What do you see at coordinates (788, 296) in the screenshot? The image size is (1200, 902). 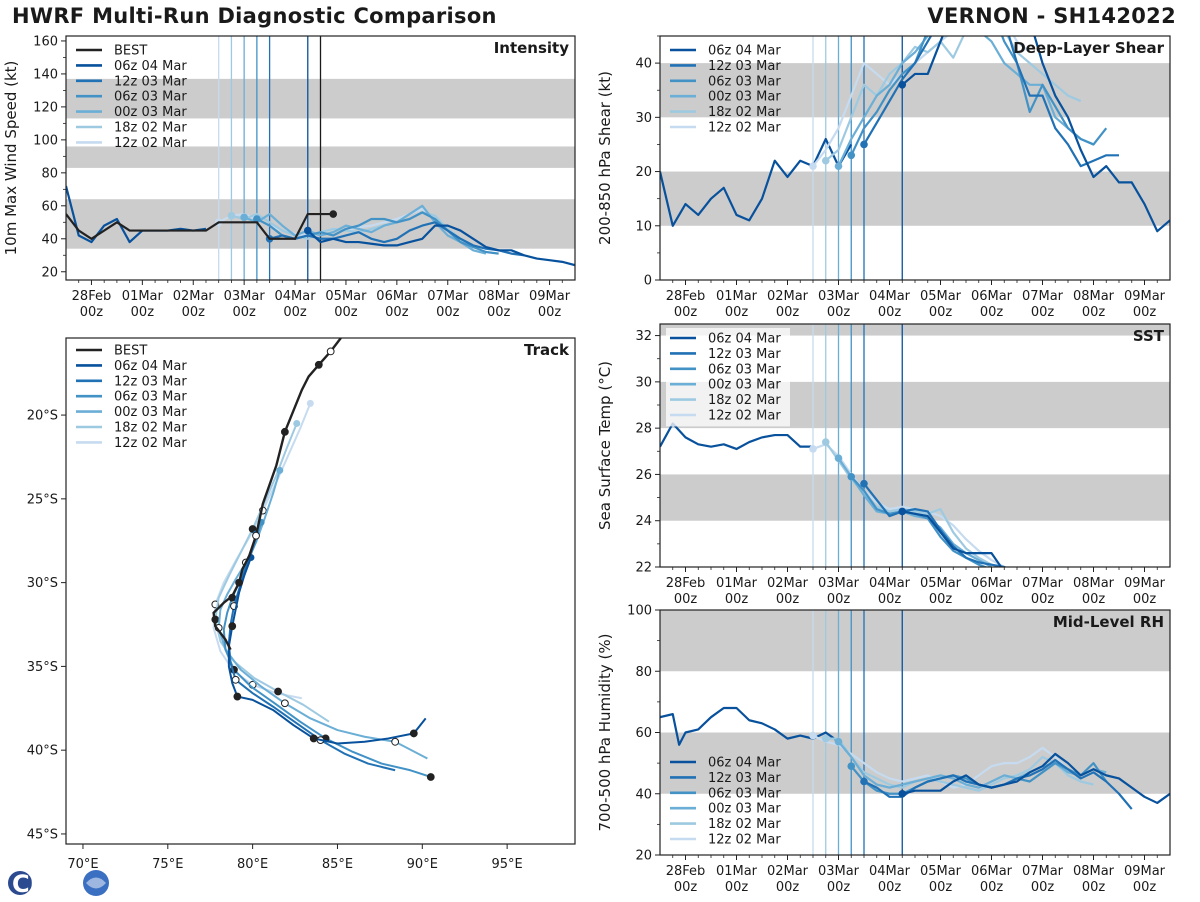 I see `shear-xtick-date: 02Mar` at bounding box center [788, 296].